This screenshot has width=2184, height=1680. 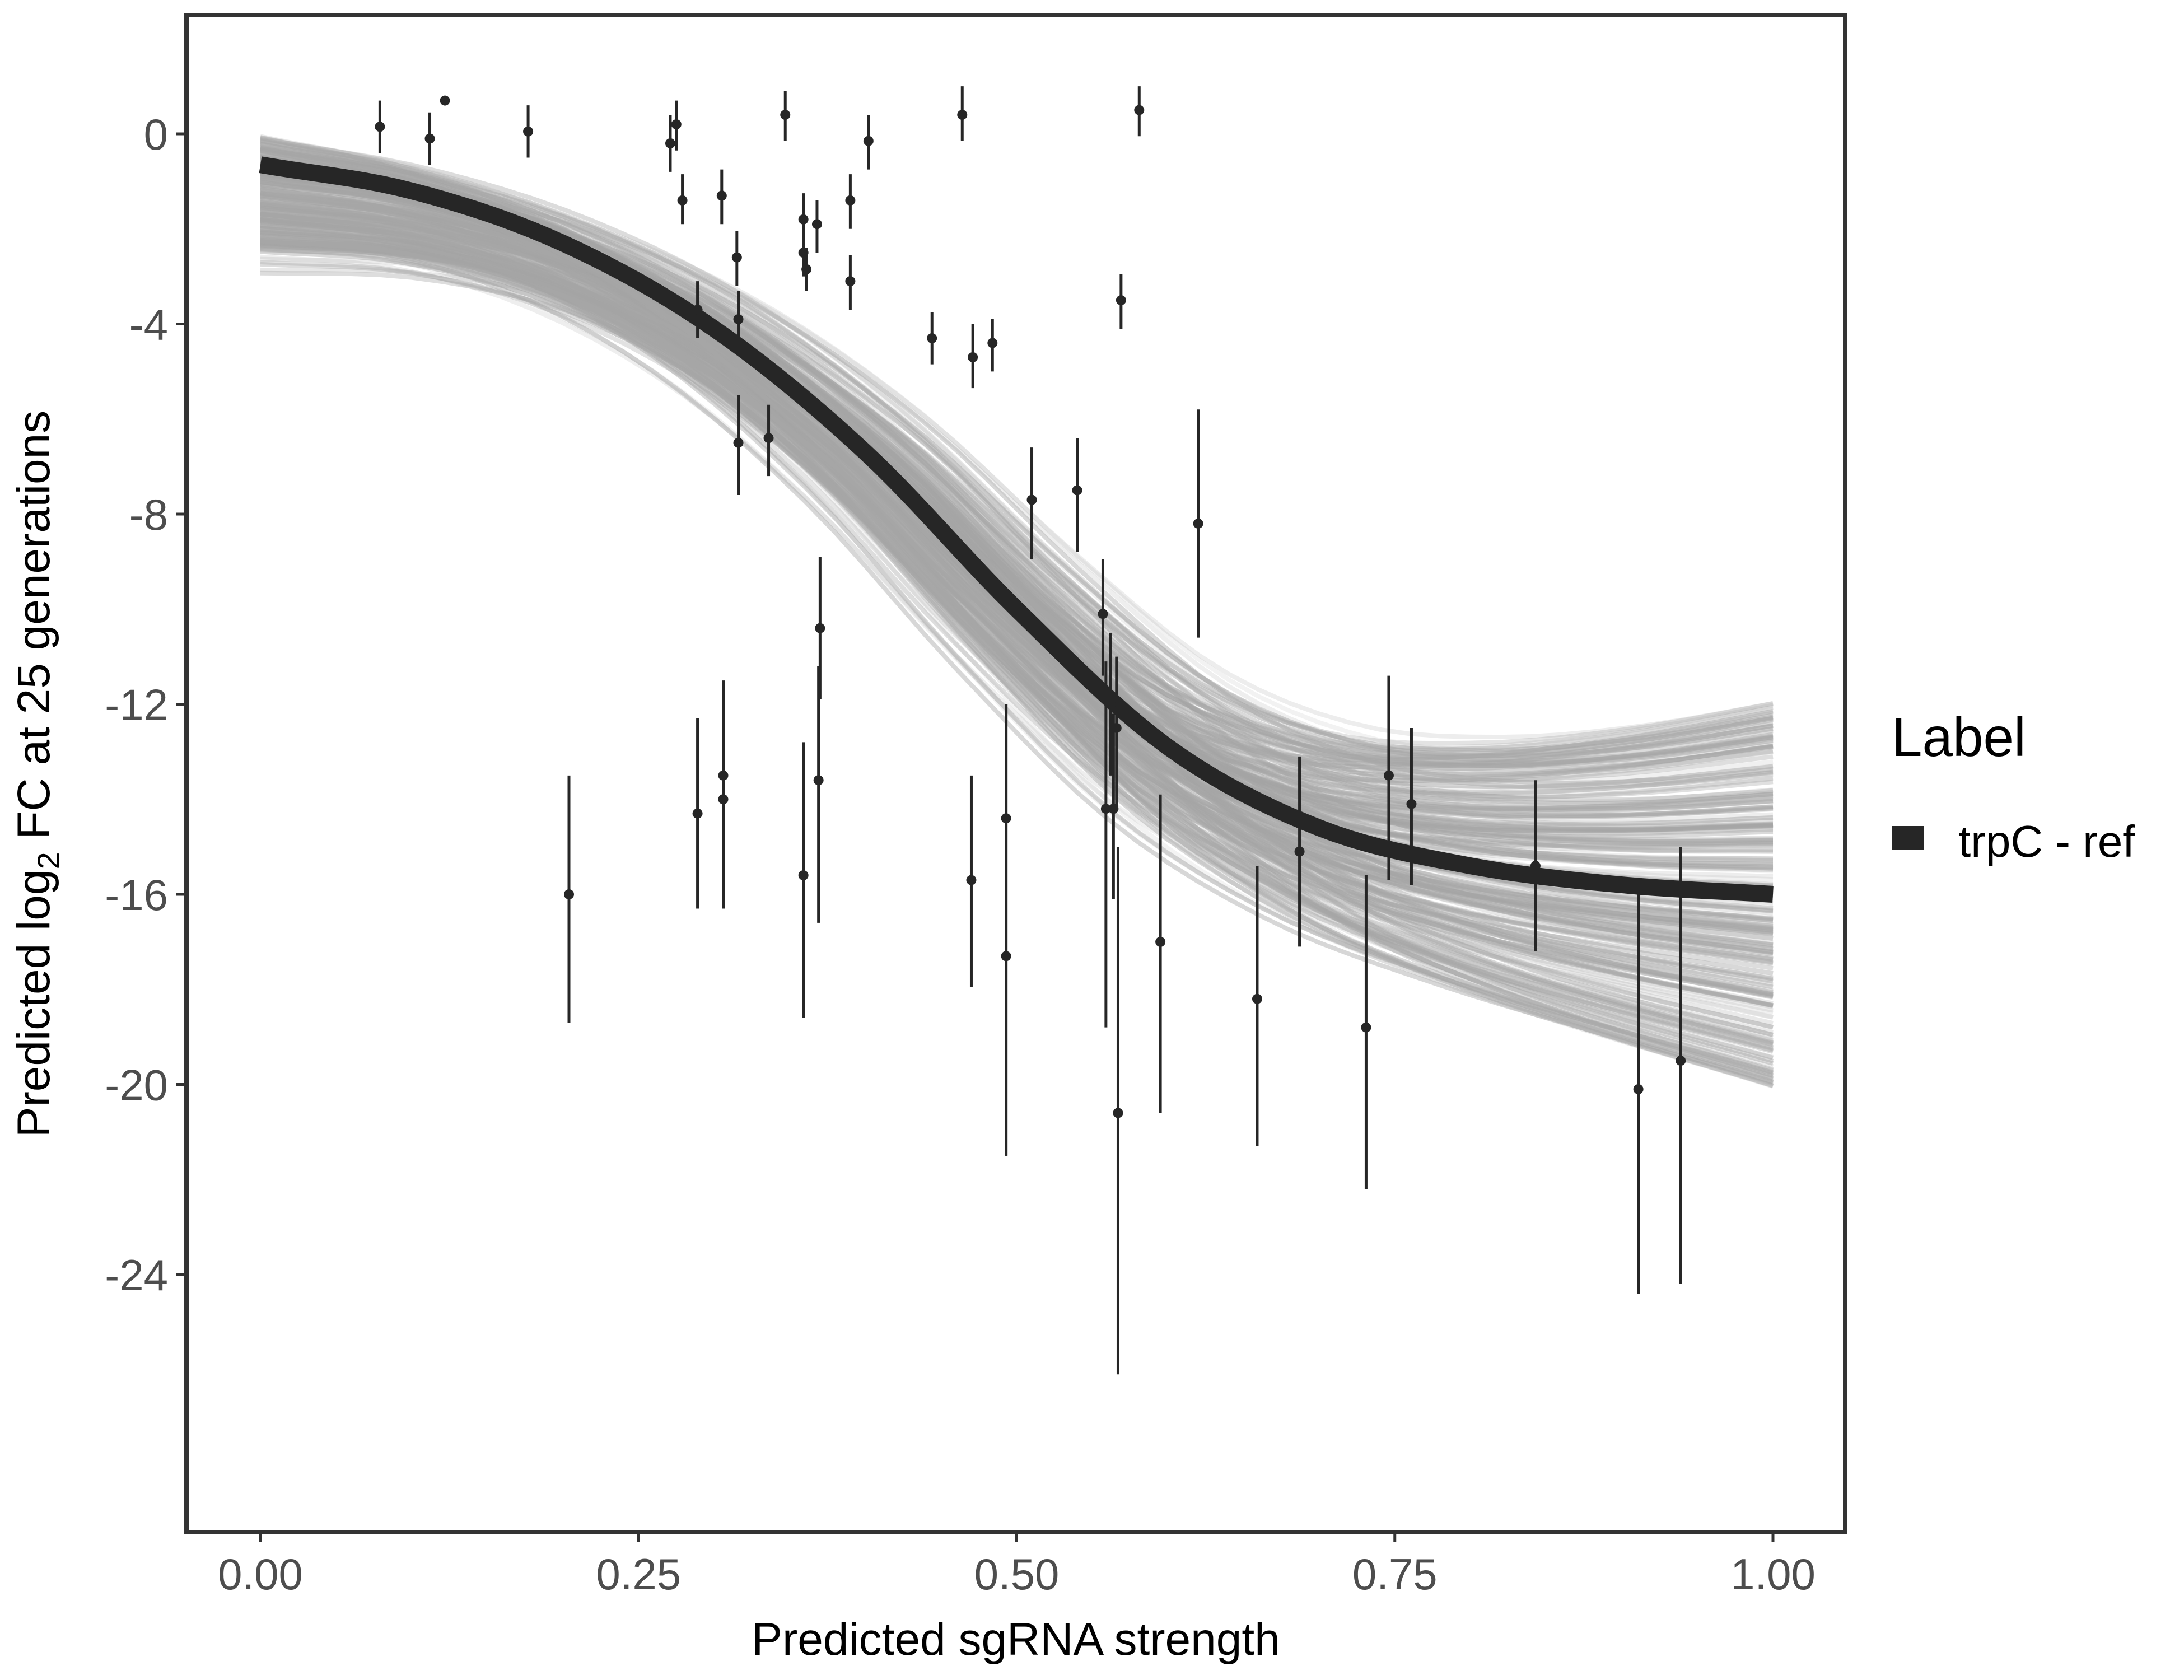 What do you see at coordinates (1016, 1640) in the screenshot?
I see `x-axis-title: Predicted sgRNA strength` at bounding box center [1016, 1640].